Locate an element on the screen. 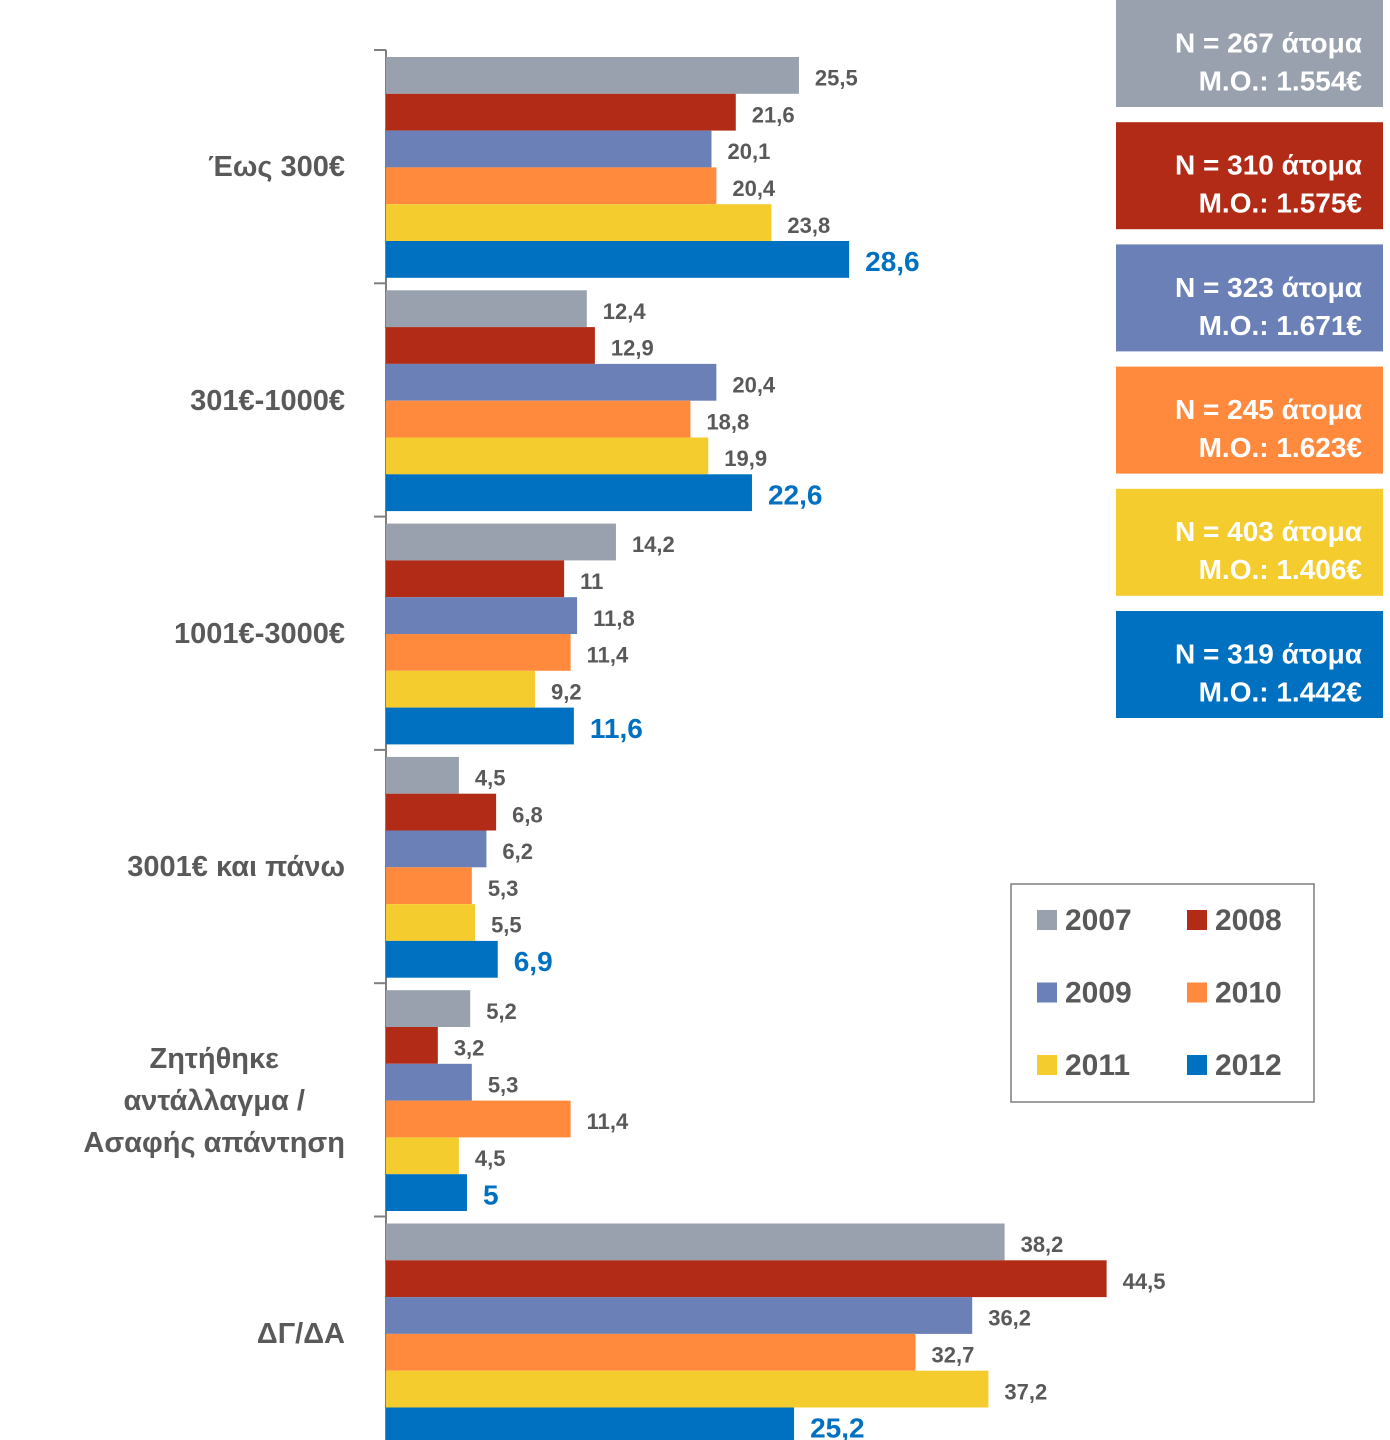 The height and width of the screenshot is (1440, 1390). info-text: Μ.Ο.: 1.575€ is located at coordinates (1281, 203).